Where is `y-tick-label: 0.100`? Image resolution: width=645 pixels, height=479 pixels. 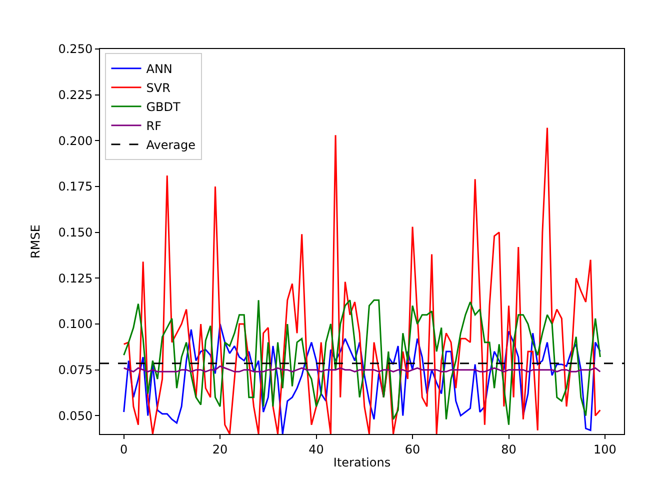
y-tick-label: 0.100 is located at coordinates (75, 324).